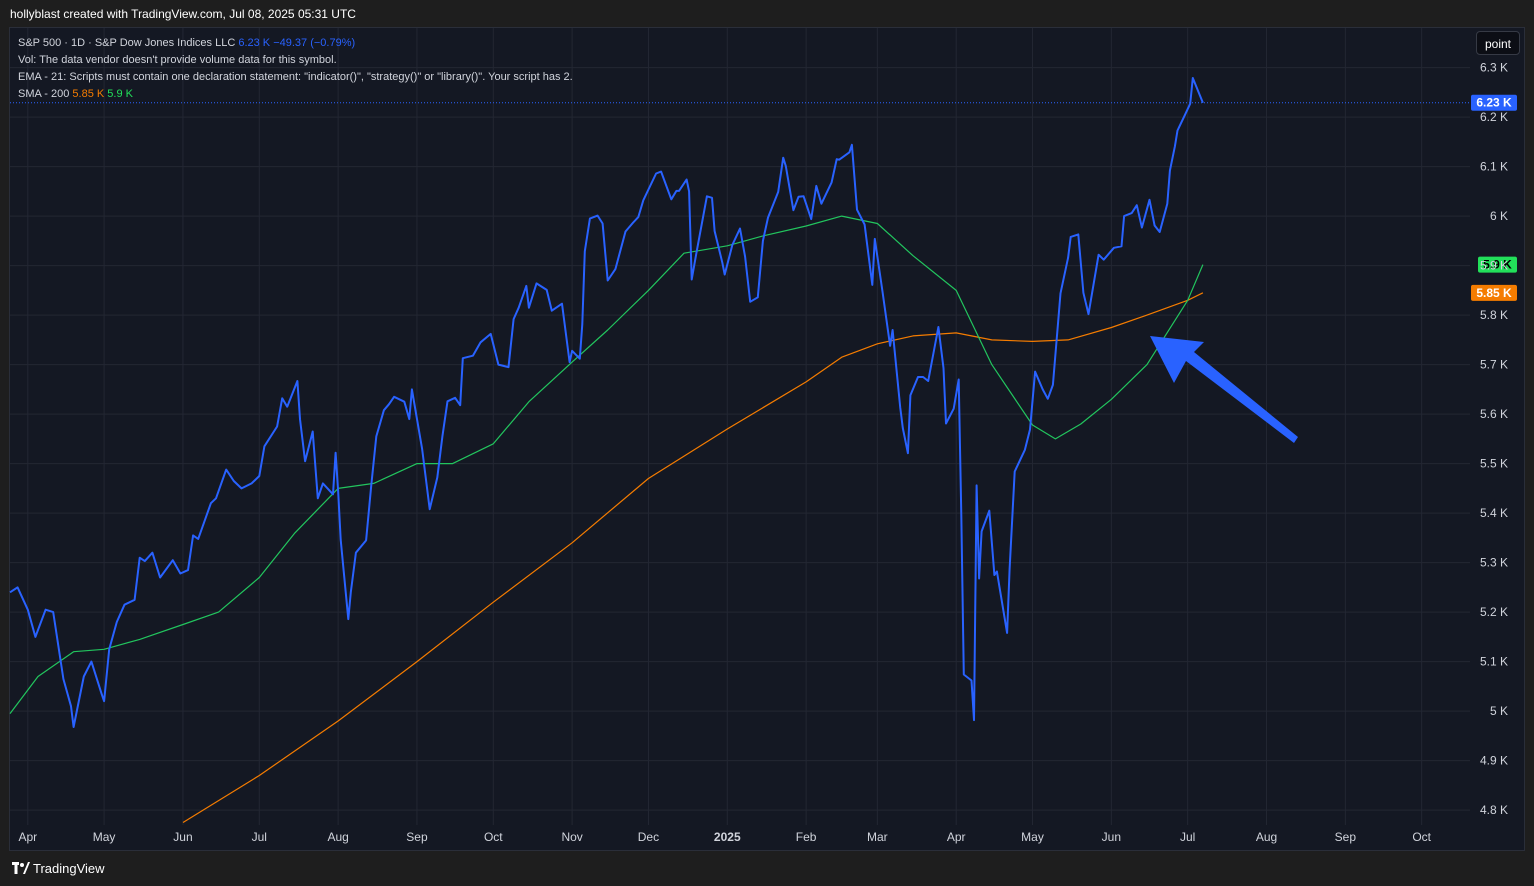  I want to click on y-tick-label: 6.2 K, so click(1494, 117).